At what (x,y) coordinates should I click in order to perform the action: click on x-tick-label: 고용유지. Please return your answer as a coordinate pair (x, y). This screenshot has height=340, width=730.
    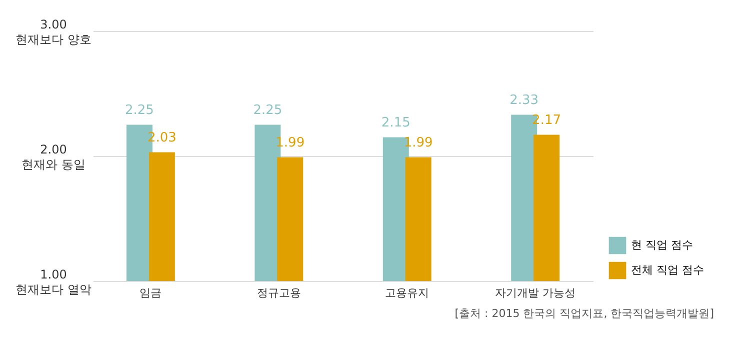
    Looking at the image, I should click on (407, 293).